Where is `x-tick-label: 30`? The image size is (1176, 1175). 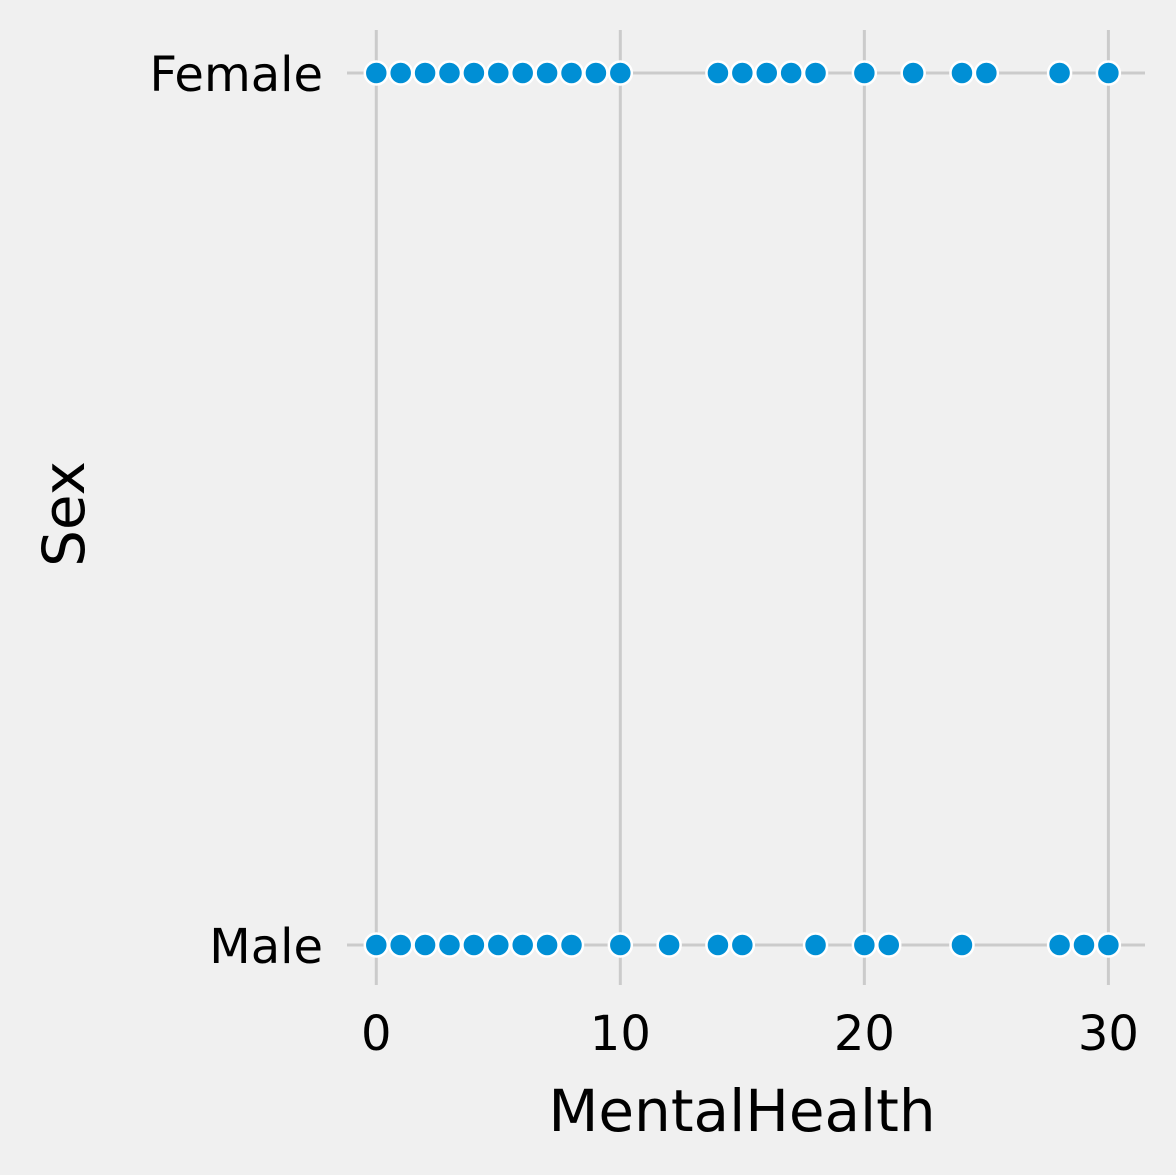
x-tick-label: 30 is located at coordinates (1108, 1034).